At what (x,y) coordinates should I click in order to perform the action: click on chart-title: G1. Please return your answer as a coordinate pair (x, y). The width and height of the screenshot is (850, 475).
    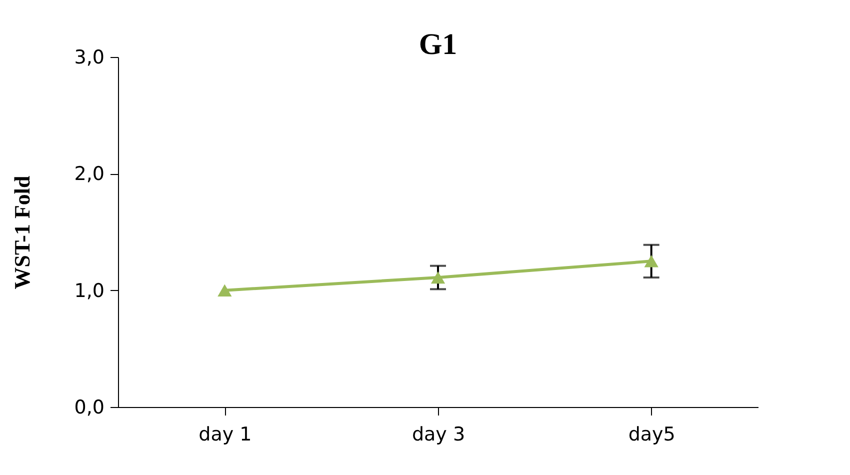
    Looking at the image, I should click on (438, 44).